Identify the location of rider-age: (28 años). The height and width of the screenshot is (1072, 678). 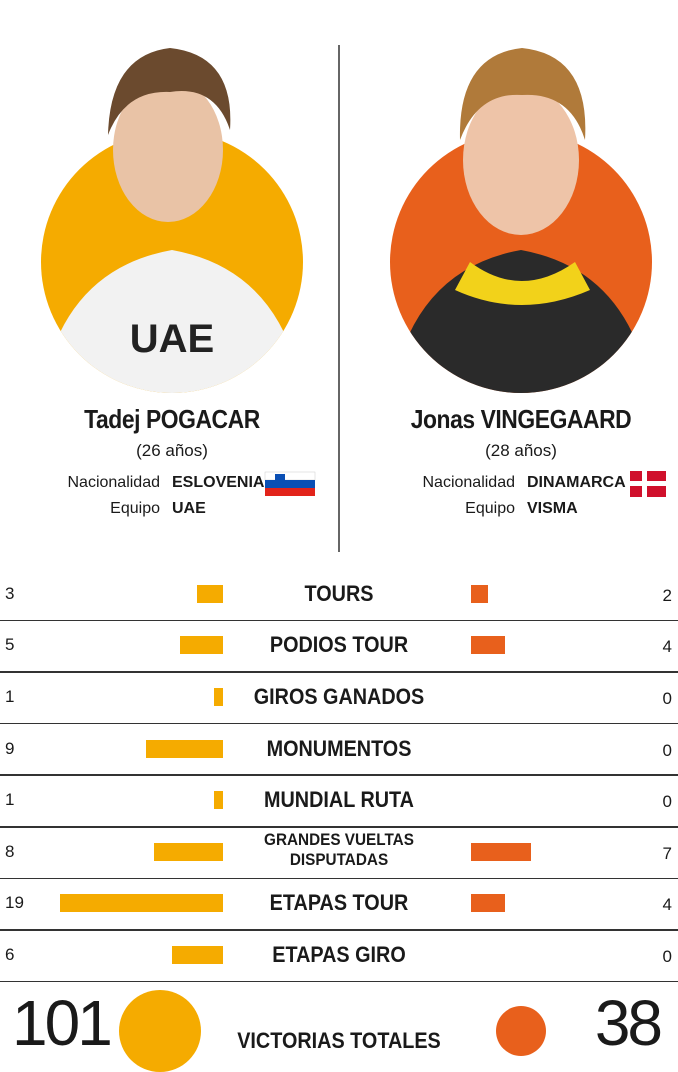
(521, 450).